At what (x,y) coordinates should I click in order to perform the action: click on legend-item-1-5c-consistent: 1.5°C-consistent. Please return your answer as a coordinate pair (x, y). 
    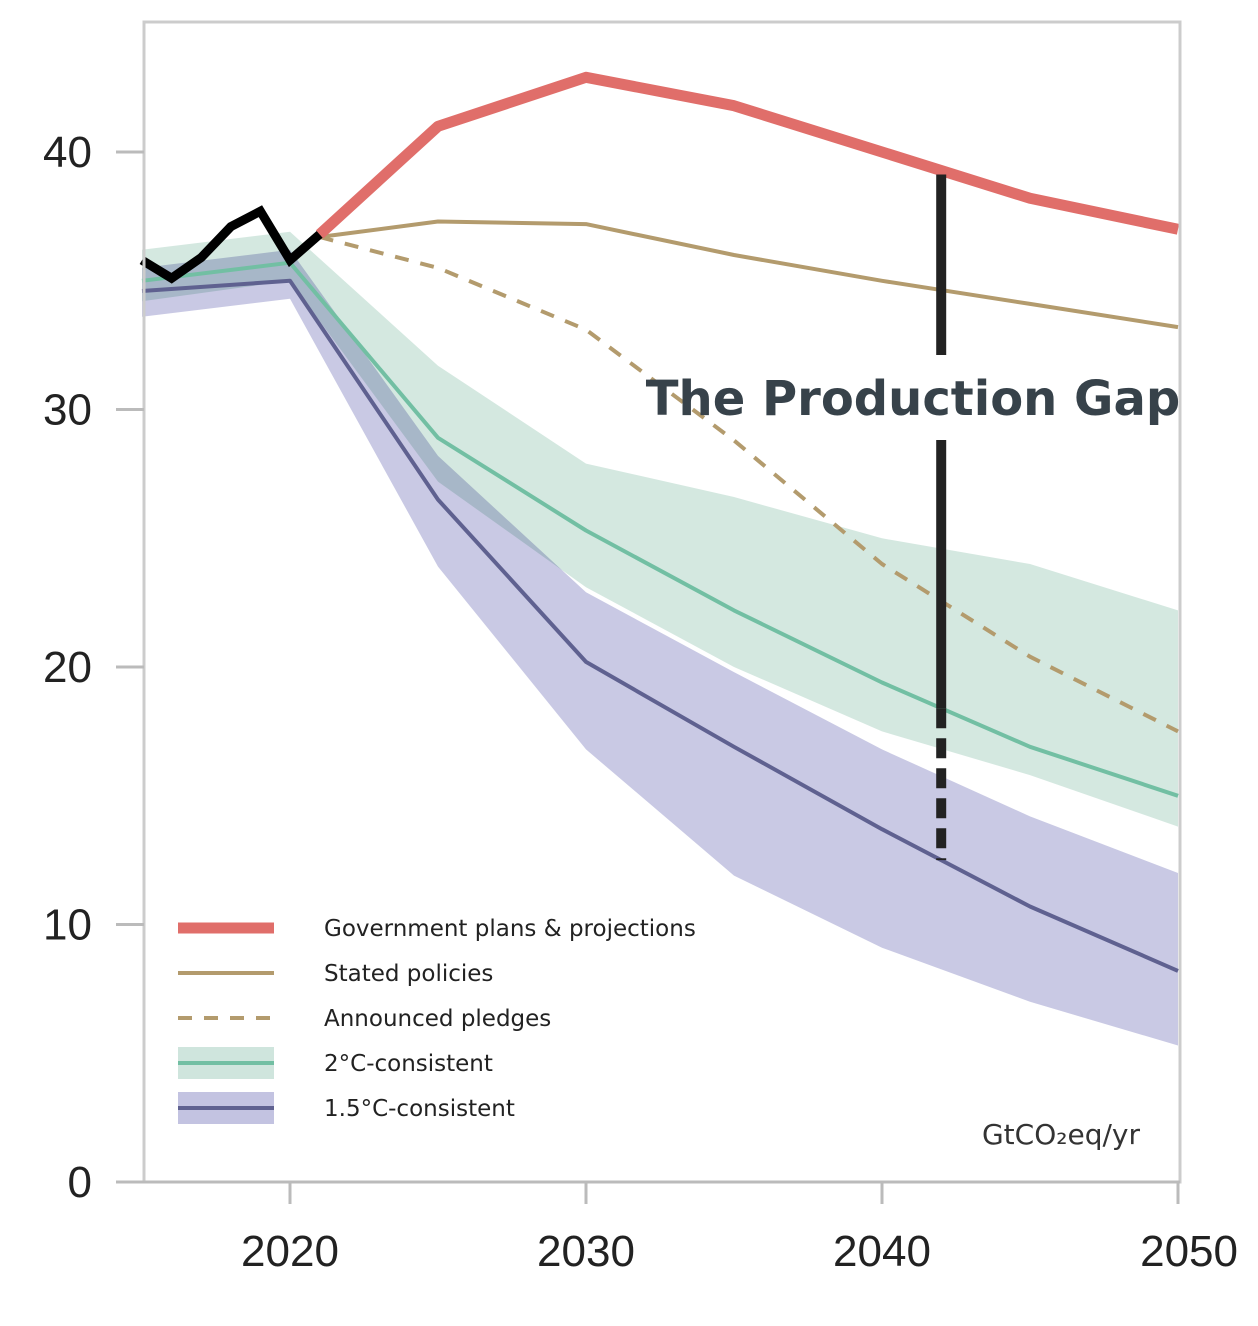
    Looking at the image, I should click on (346, 1108).